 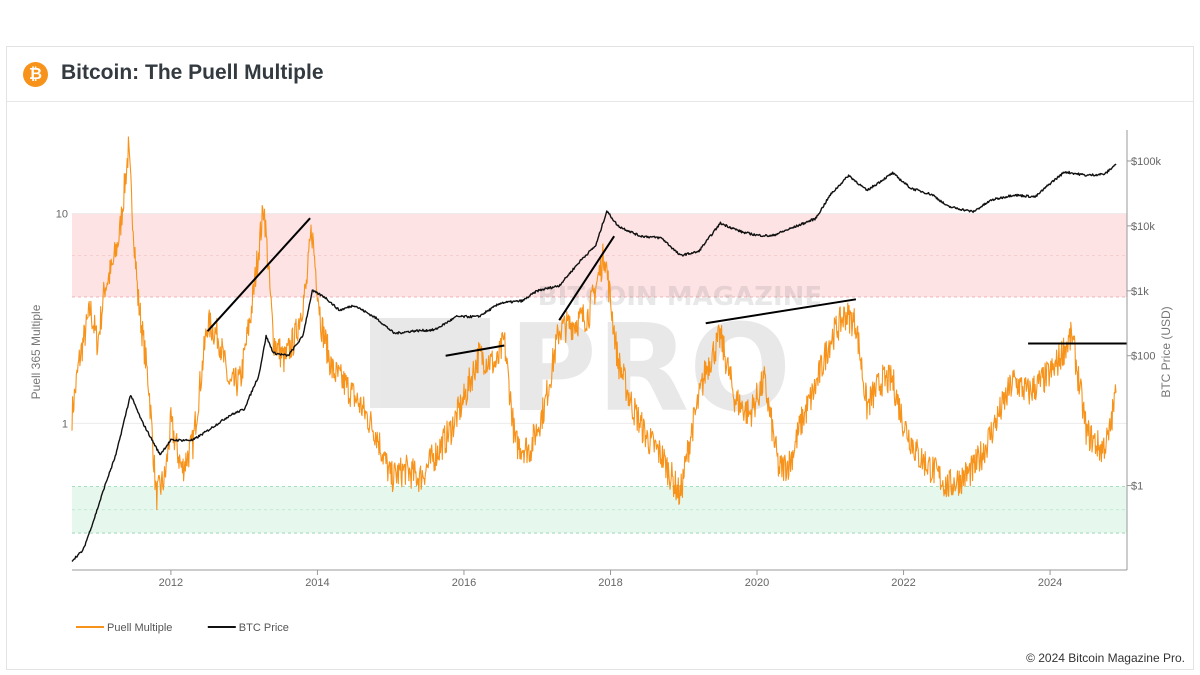 I want to click on axis-labels: Puell 365 Multiple BTC Price (USD), so click(x=601, y=351).